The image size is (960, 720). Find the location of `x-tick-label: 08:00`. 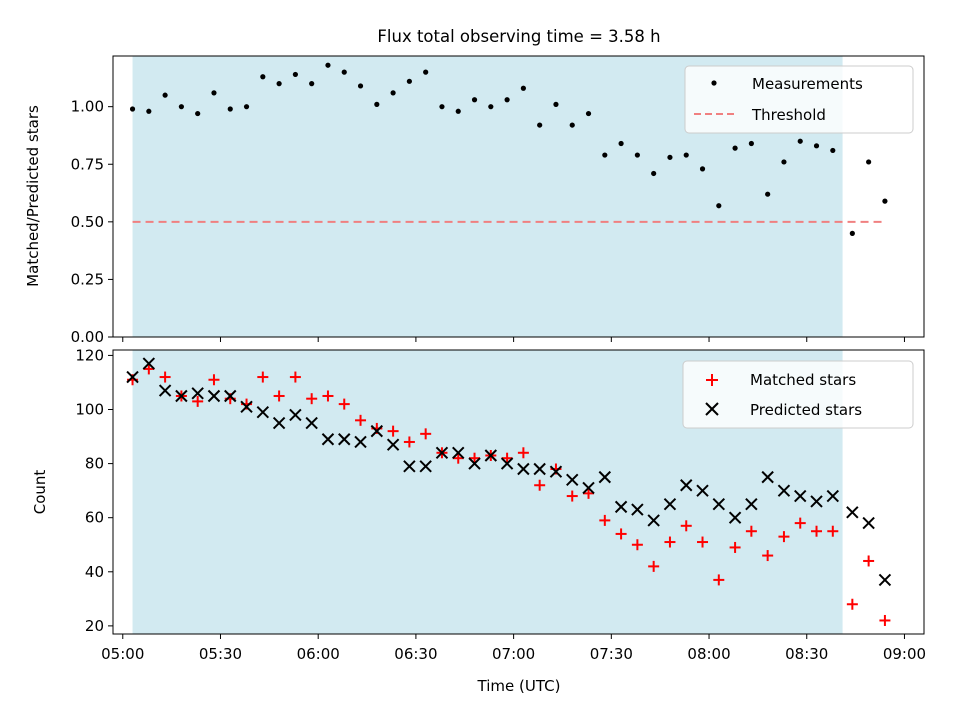

x-tick-label: 08:00 is located at coordinates (708, 654).